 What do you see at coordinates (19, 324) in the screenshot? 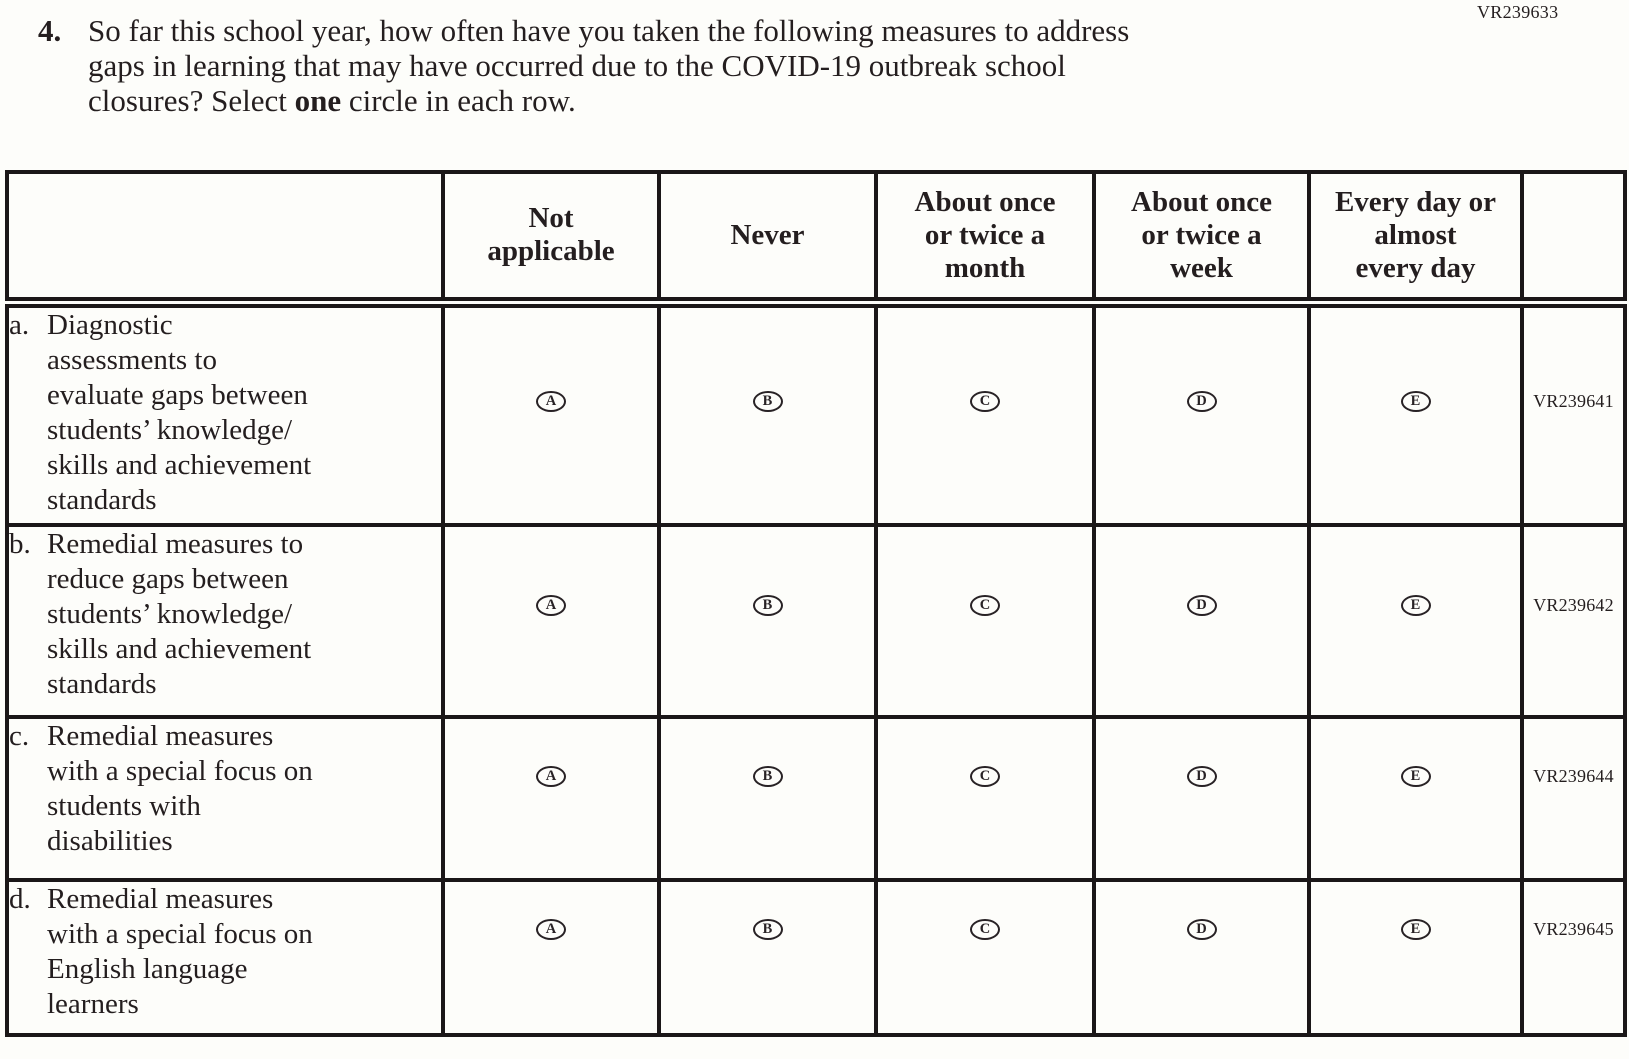
I see `row-a-letter: a.` at bounding box center [19, 324].